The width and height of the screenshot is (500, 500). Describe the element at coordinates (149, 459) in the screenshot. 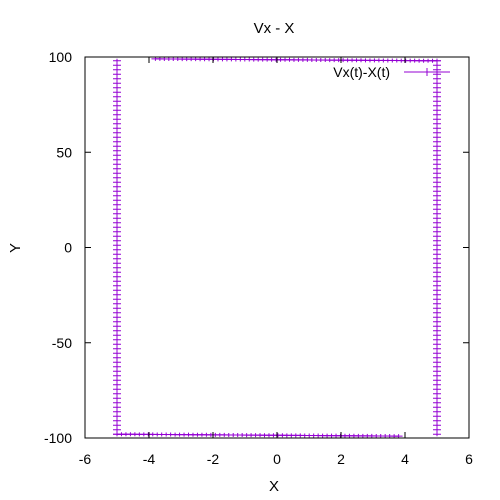

I see `x-tick-label: -4` at that location.